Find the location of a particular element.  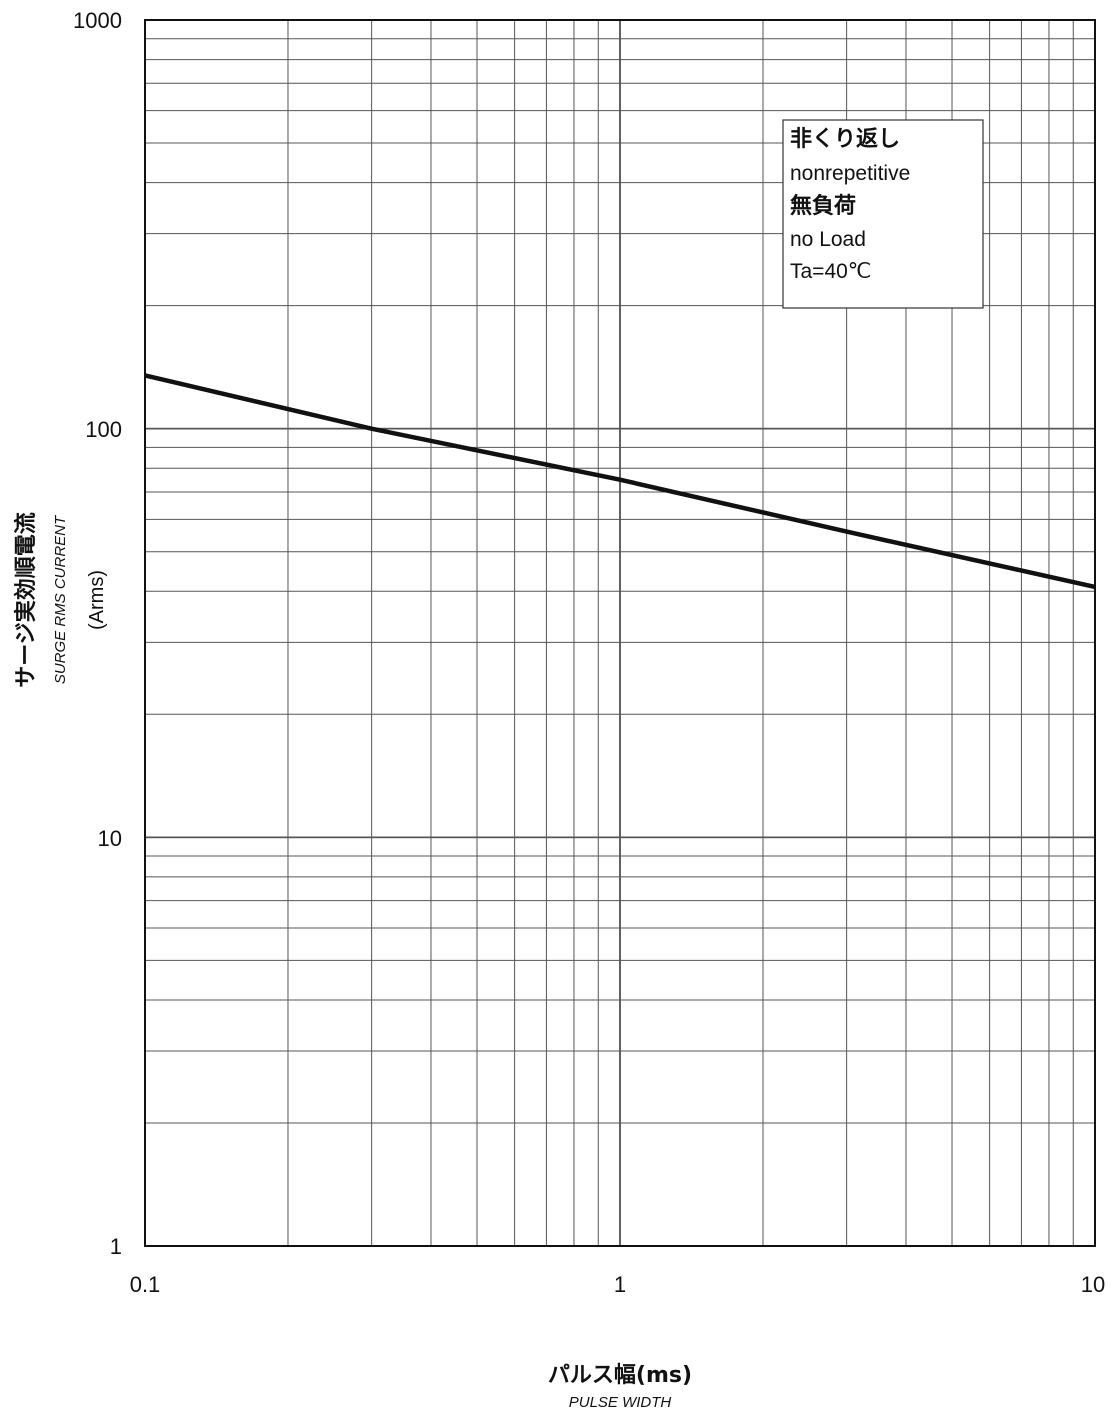

y-tick-label: 1 is located at coordinates (116, 1246).